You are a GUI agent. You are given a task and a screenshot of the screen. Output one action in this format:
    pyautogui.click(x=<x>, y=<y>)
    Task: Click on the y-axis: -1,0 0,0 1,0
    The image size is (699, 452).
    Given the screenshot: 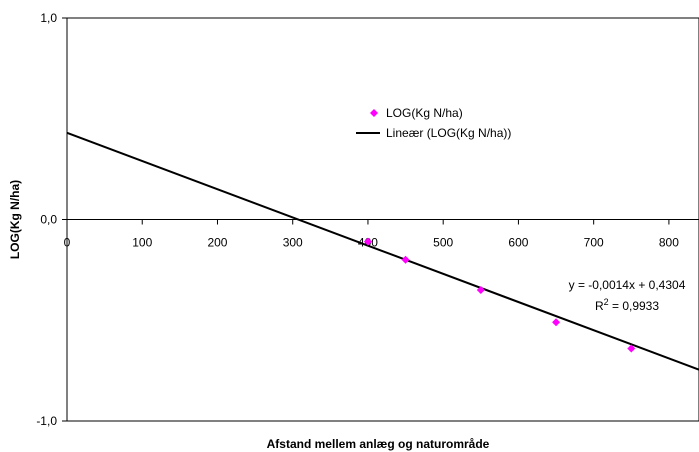 What is the action you would take?
    pyautogui.click(x=51, y=219)
    